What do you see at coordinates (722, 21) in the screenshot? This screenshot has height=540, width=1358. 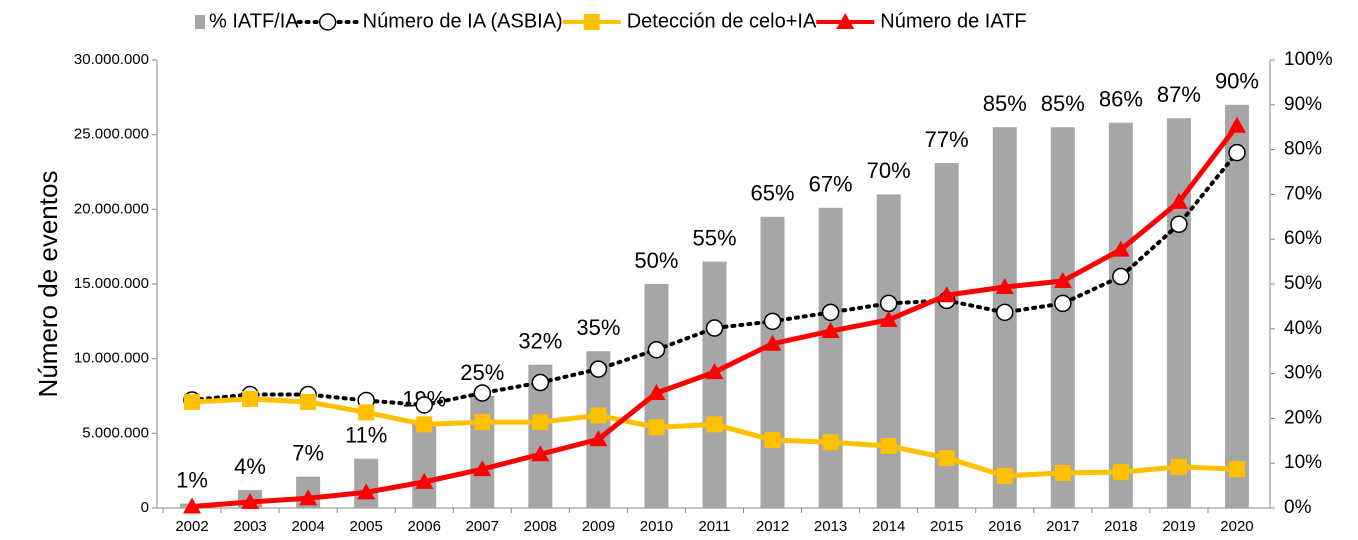 I see `legend-label: Detección de celo+IA` at bounding box center [722, 21].